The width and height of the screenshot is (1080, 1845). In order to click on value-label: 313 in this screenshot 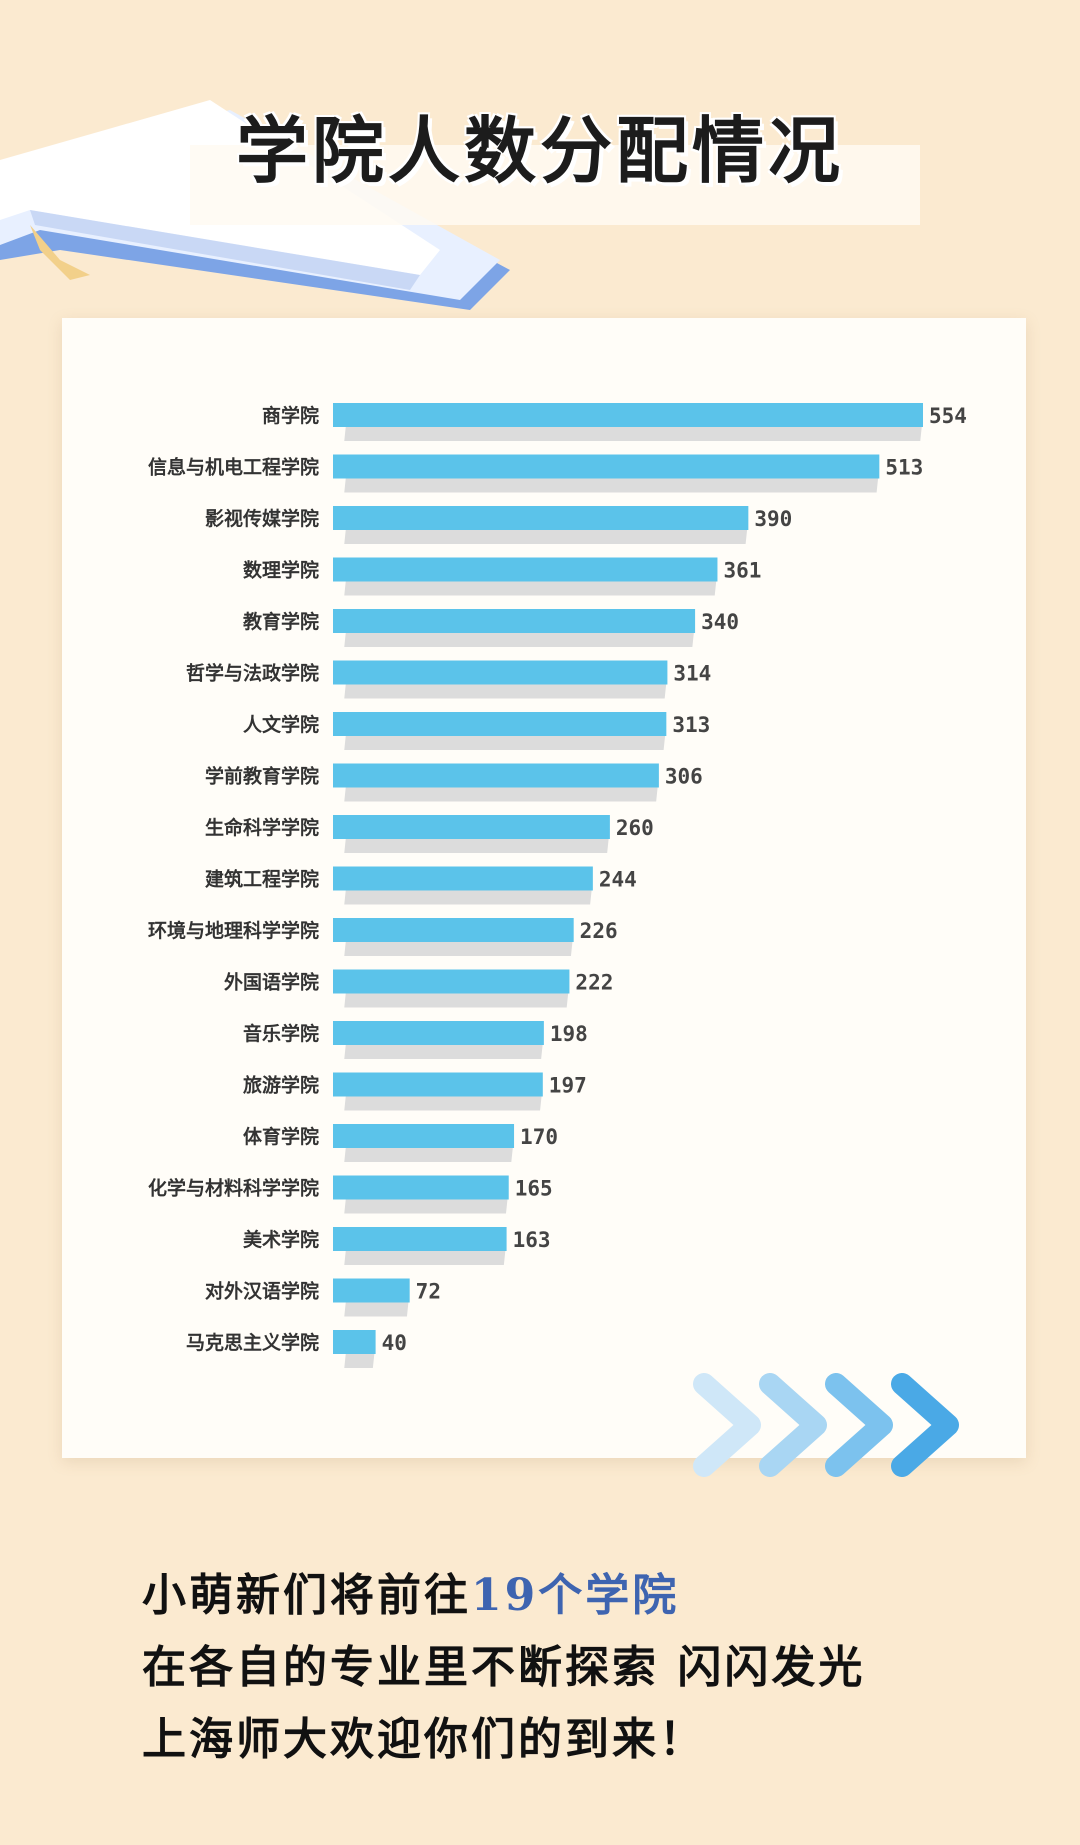, I will do `click(691, 725)`.